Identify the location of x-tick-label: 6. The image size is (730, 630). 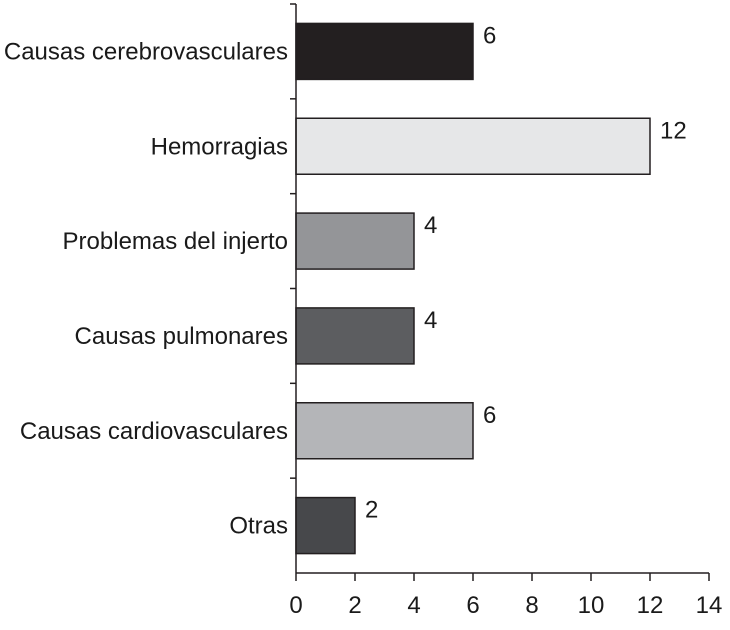
(472, 605).